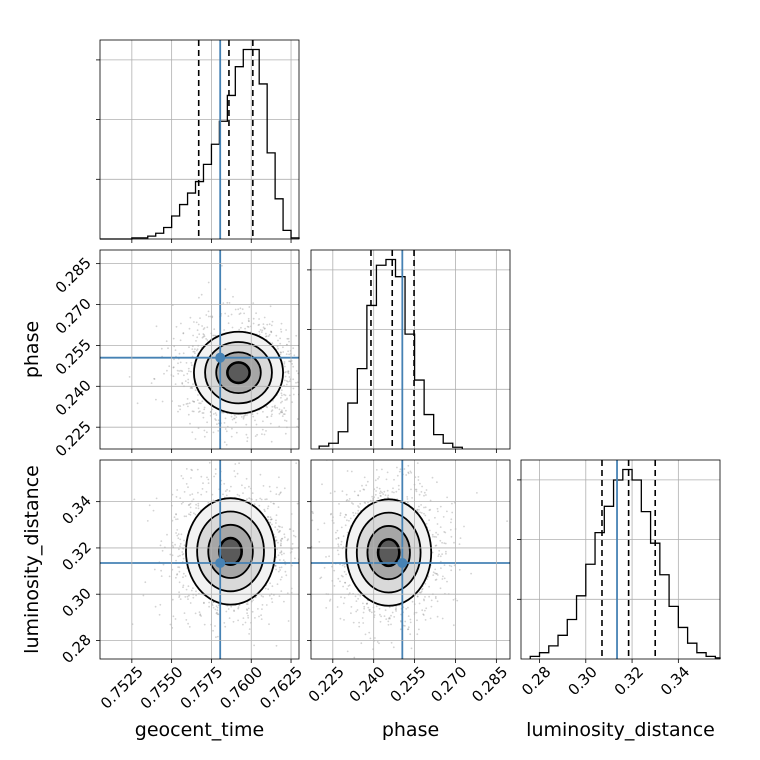  What do you see at coordinates (536, 681) in the screenshot?
I see `hist-x-tick-label: 0.28` at bounding box center [536, 681].